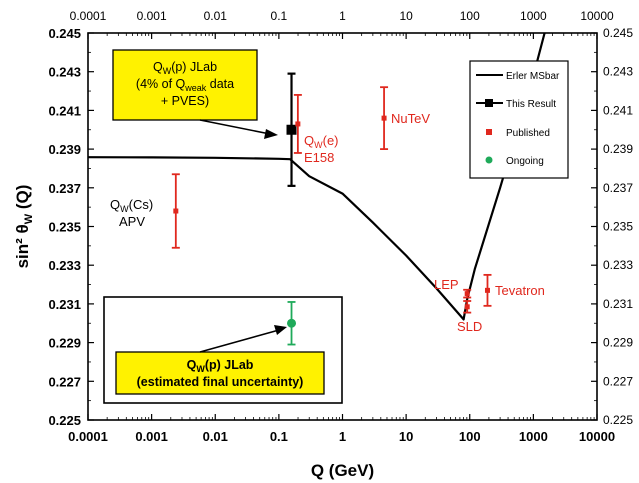  I want to click on y-tick-label-left: 0.227, so click(64, 381).